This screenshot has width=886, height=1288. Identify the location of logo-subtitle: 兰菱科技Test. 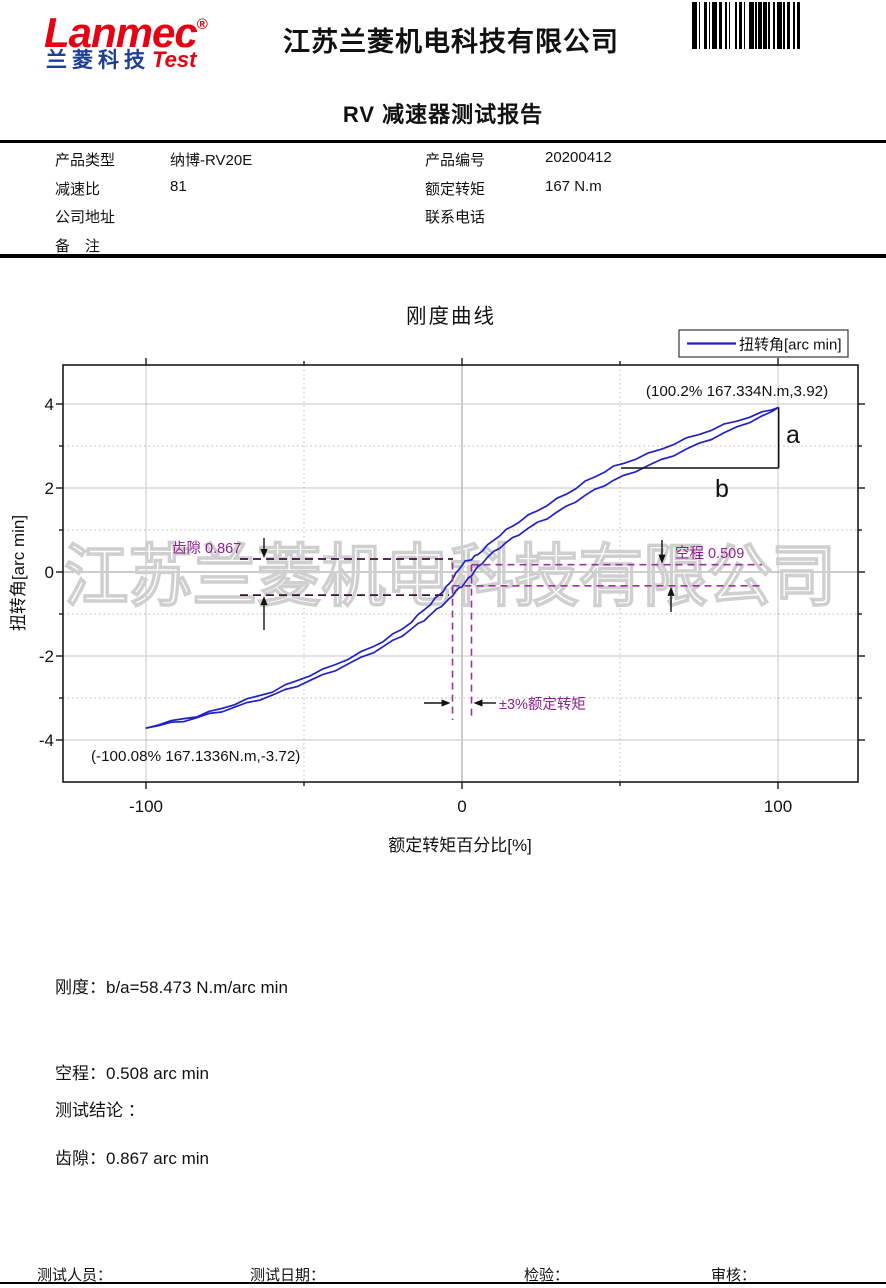
(121, 61).